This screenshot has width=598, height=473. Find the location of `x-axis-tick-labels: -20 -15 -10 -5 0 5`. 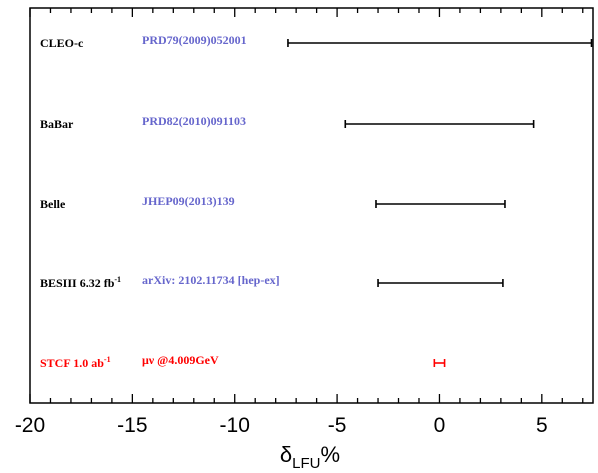

x-axis-tick-labels: -20 -15 -10 -5 0 5 is located at coordinates (281, 425).